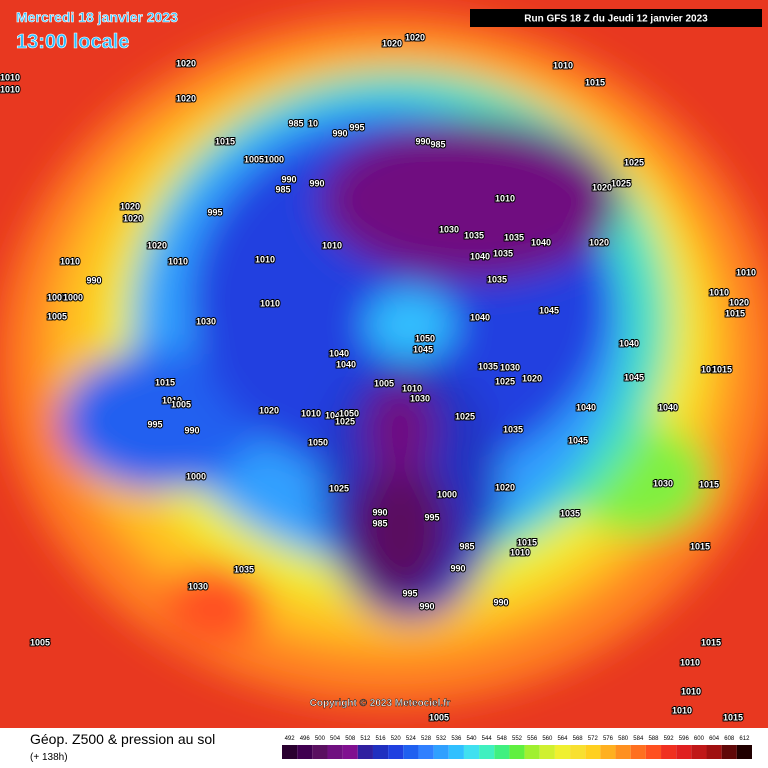 The width and height of the screenshot is (768, 768). What do you see at coordinates (744, 739) in the screenshot?
I see `legend-label: 612` at bounding box center [744, 739].